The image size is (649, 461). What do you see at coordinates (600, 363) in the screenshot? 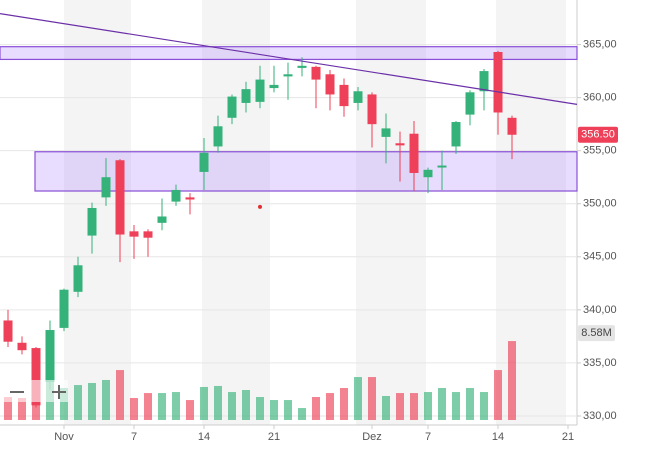
I see `y-tick-label: 335,00` at bounding box center [600, 363].